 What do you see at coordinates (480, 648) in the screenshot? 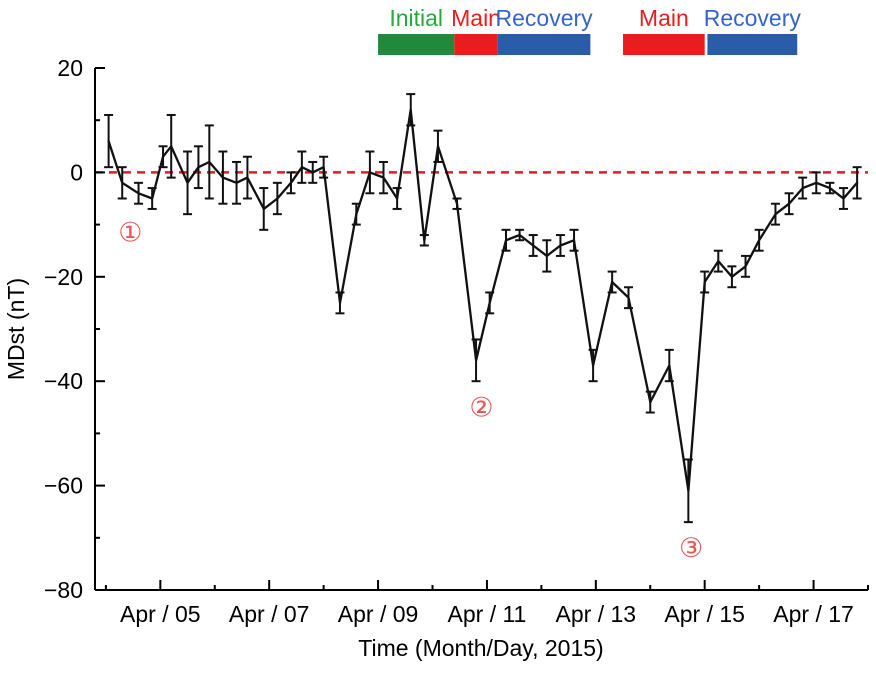
I see `x-axis-title: Time (Month/Day, 2015)` at bounding box center [480, 648].